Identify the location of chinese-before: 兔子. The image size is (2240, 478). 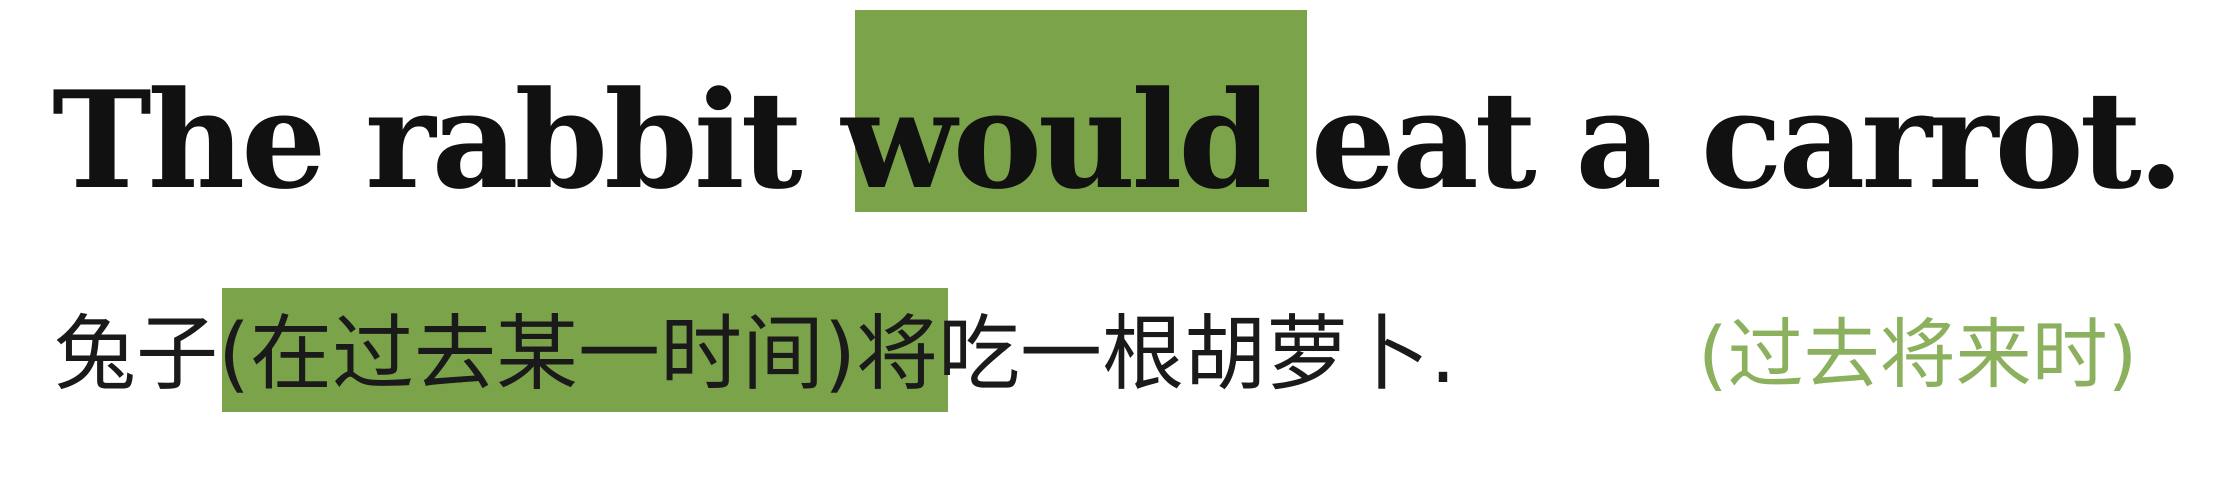
(136, 354).